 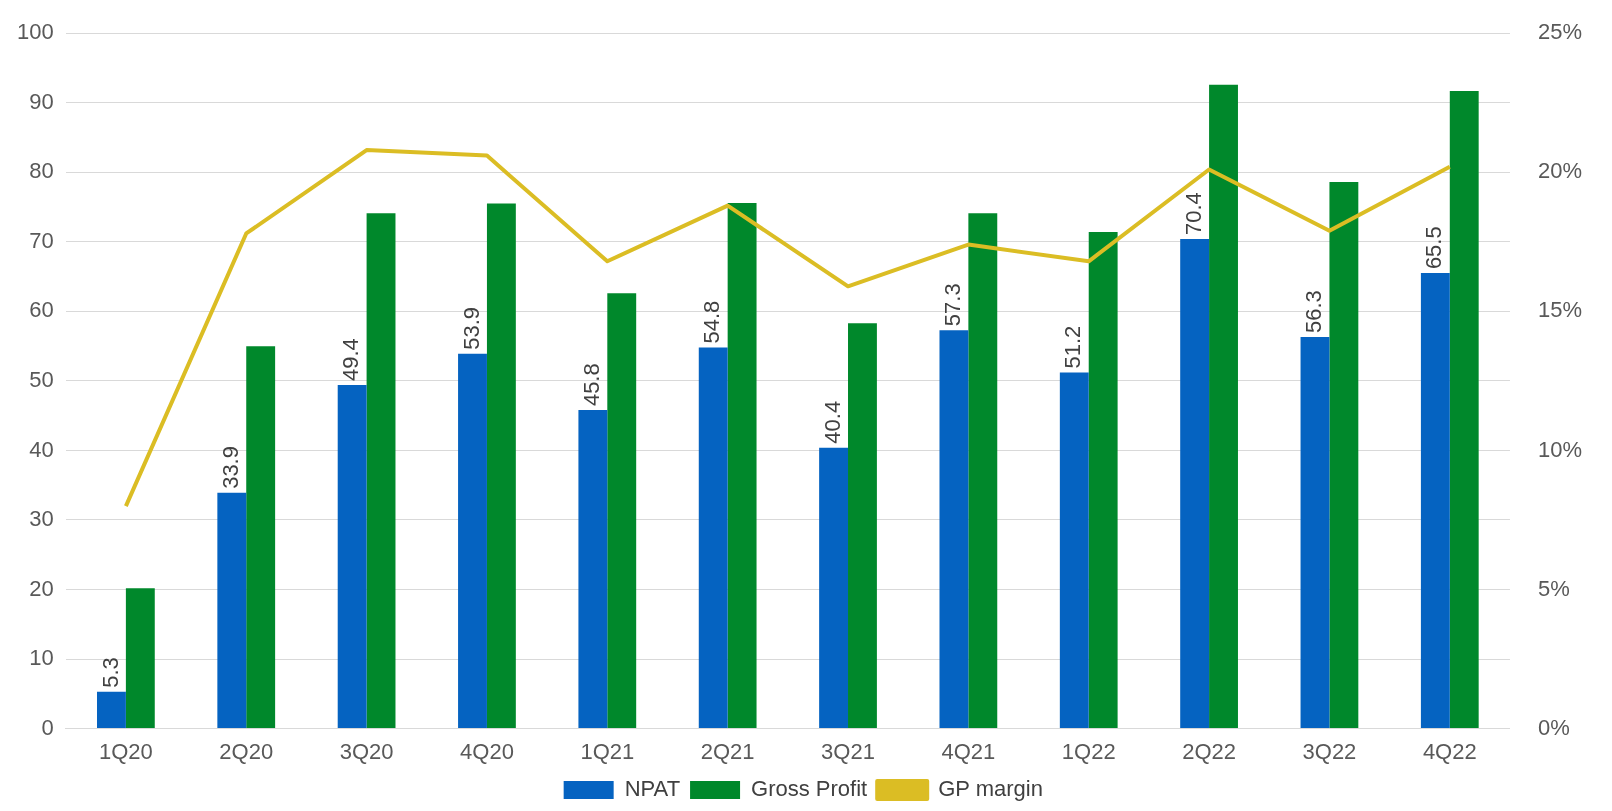 What do you see at coordinates (832, 422) in the screenshot?
I see `data-label: 40.4` at bounding box center [832, 422].